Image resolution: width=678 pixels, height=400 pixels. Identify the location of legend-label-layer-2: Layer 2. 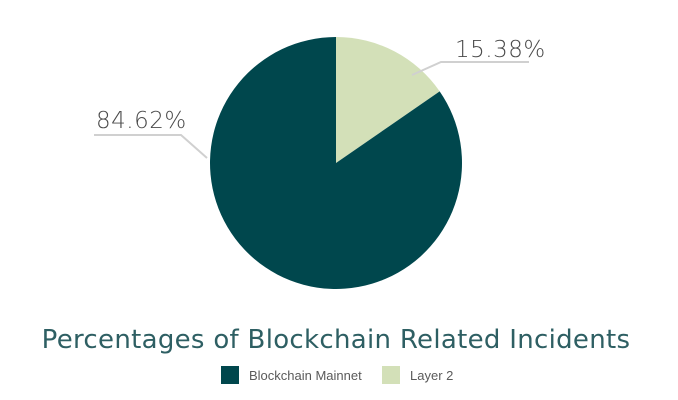
(431, 375).